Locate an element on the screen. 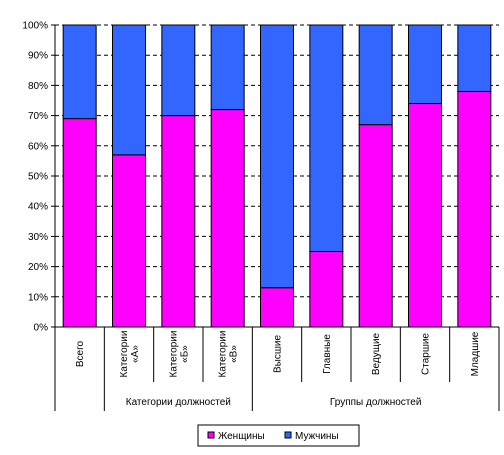 This screenshot has height=455, width=504. category-label-group: Главные is located at coordinates (327, 354).